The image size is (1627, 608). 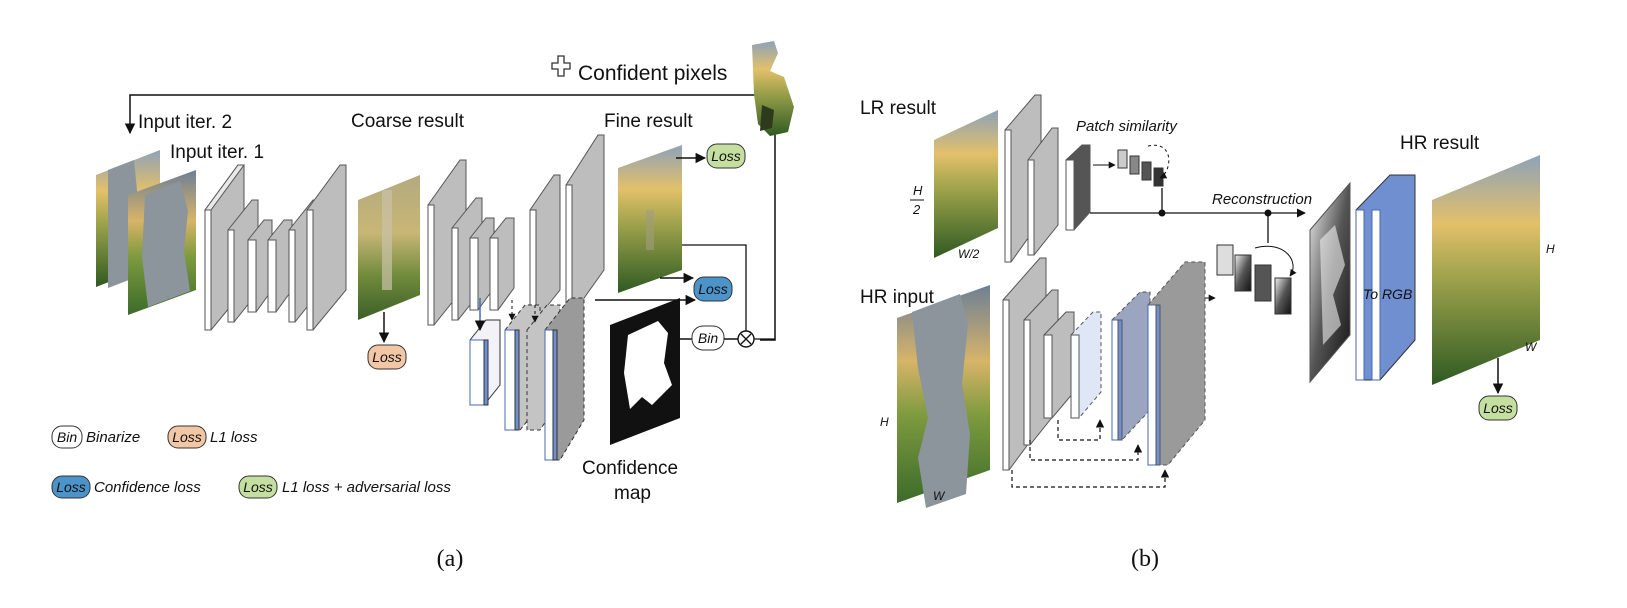 I want to click on caption-b: (b), so click(x=1145, y=559).